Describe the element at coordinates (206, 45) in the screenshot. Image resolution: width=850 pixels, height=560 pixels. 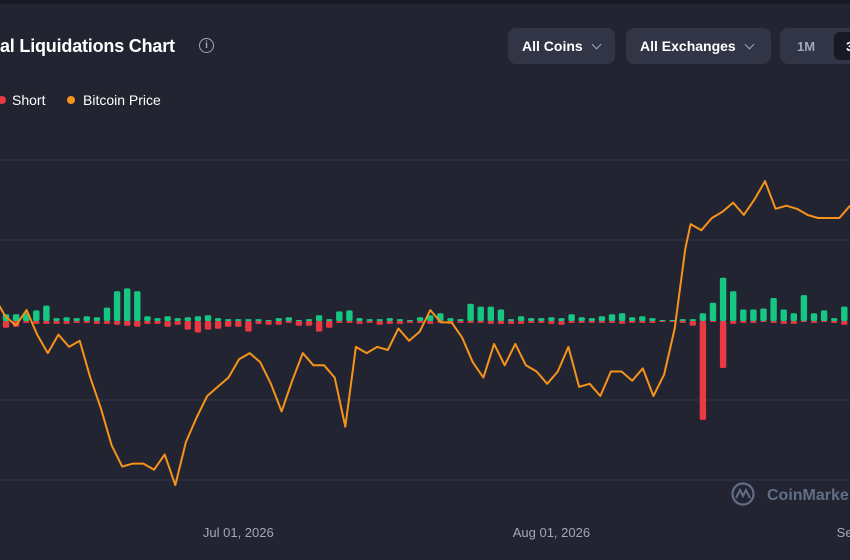
I see `info-icon: i` at that location.